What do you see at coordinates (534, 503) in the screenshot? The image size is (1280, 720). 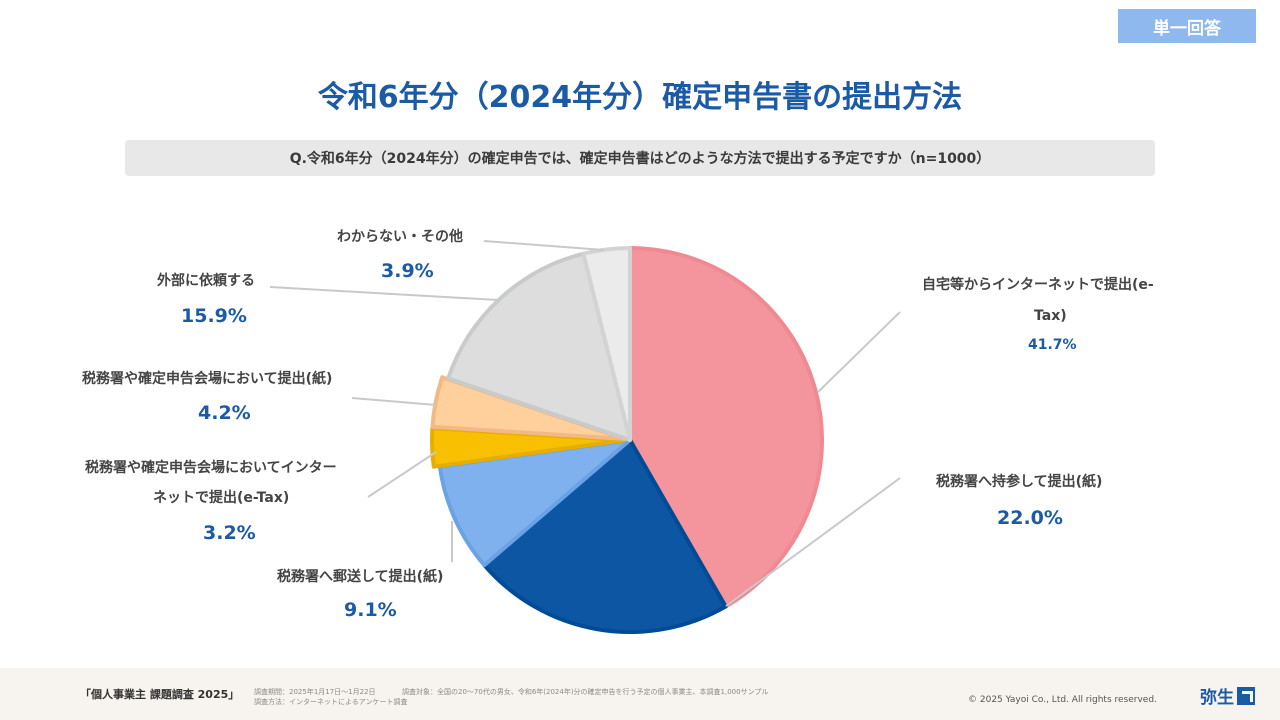 I see `pie-slice-mail-tax-office` at bounding box center [534, 503].